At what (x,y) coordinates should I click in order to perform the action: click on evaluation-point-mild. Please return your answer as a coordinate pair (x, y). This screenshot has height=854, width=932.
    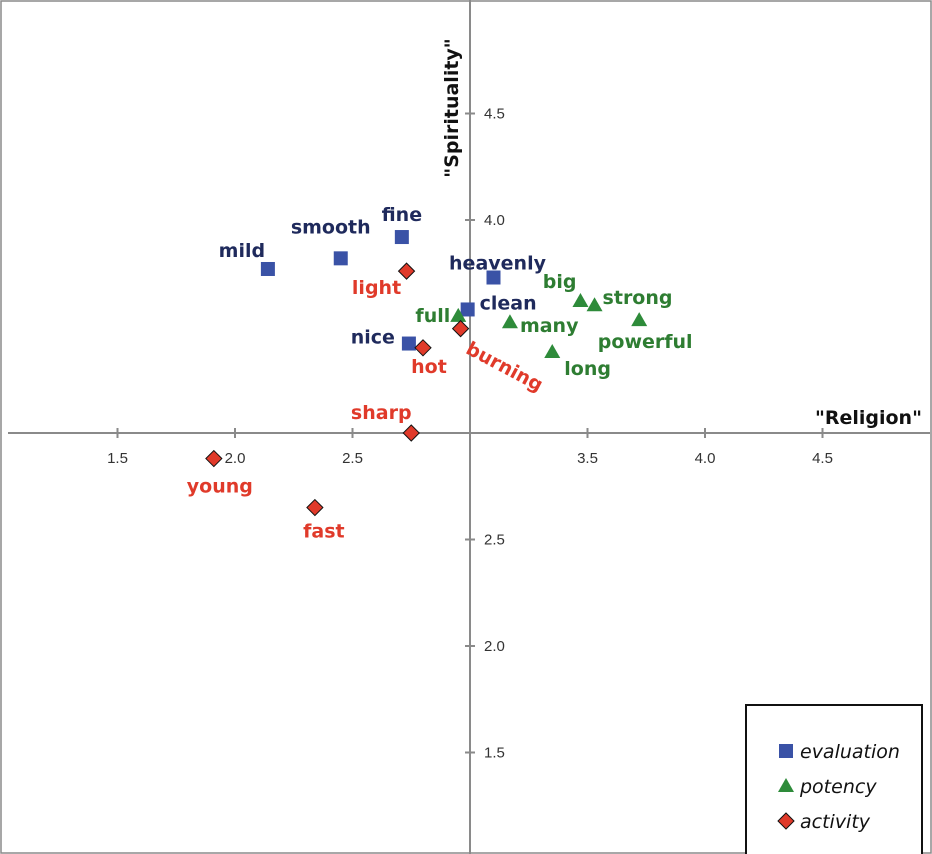
    Looking at the image, I should click on (267, 268).